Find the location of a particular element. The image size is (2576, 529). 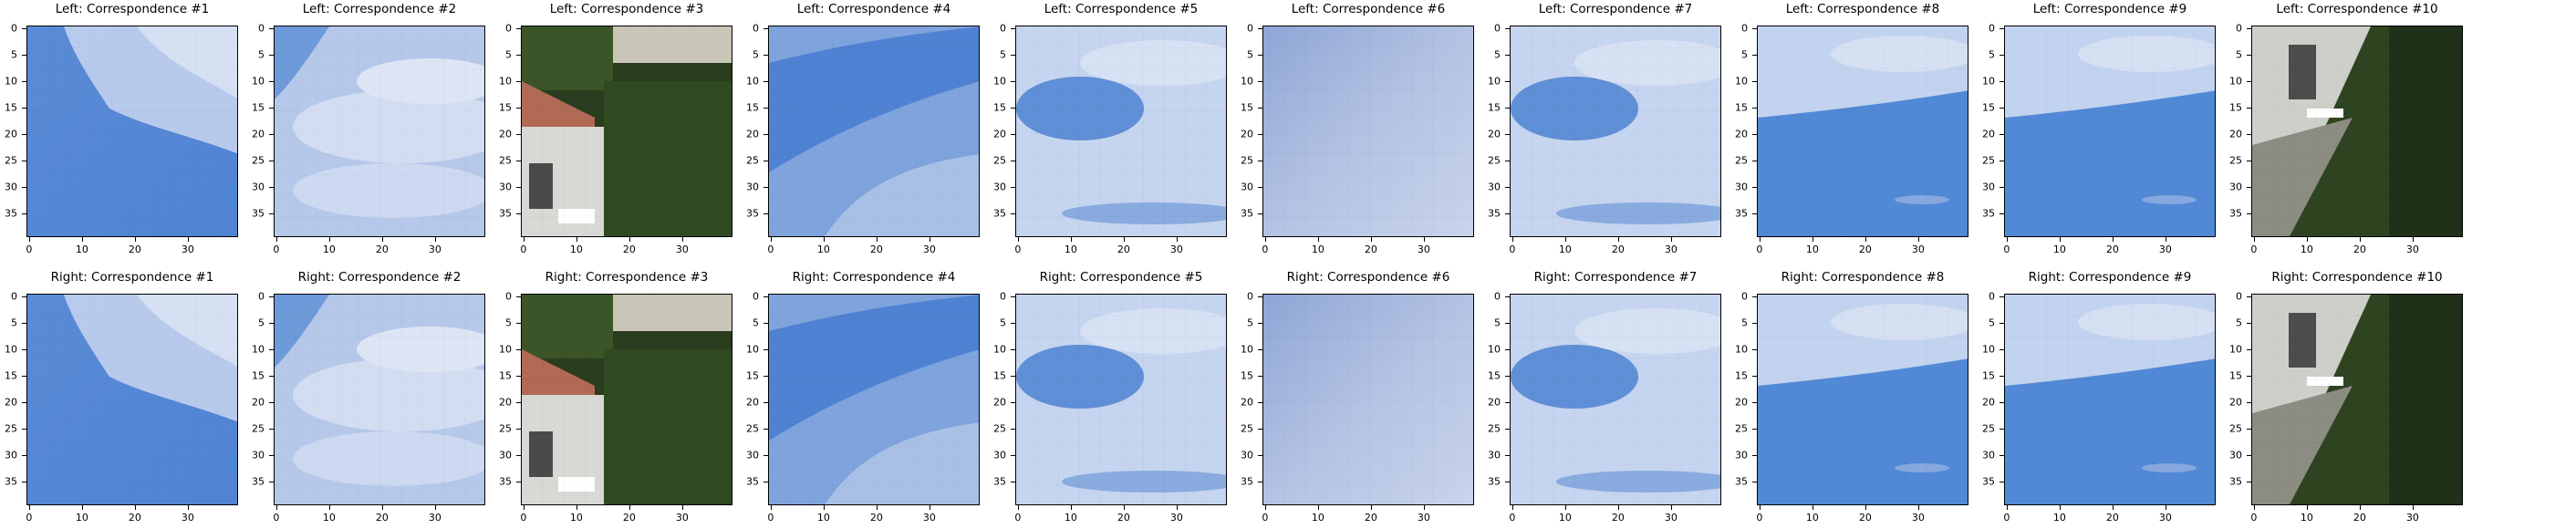

panel-title: Left: Correspondence #5 is located at coordinates (1121, 9).